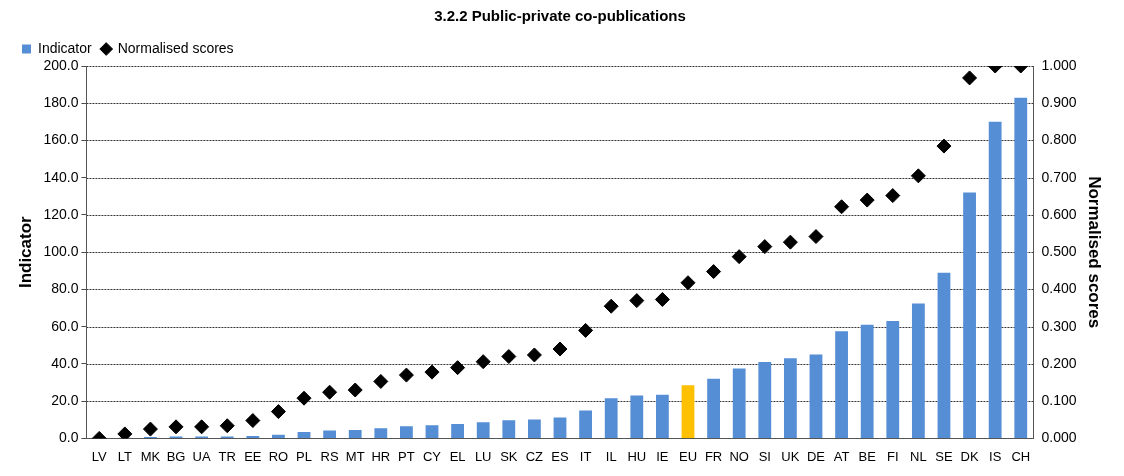  I want to click on x-tick-label: BG, so click(176, 456).